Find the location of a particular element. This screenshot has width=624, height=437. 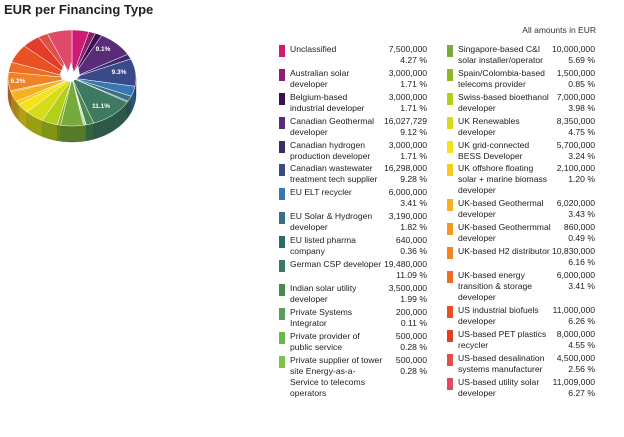

legend-values: 6,020,000 3.43 % is located at coordinates (576, 209).